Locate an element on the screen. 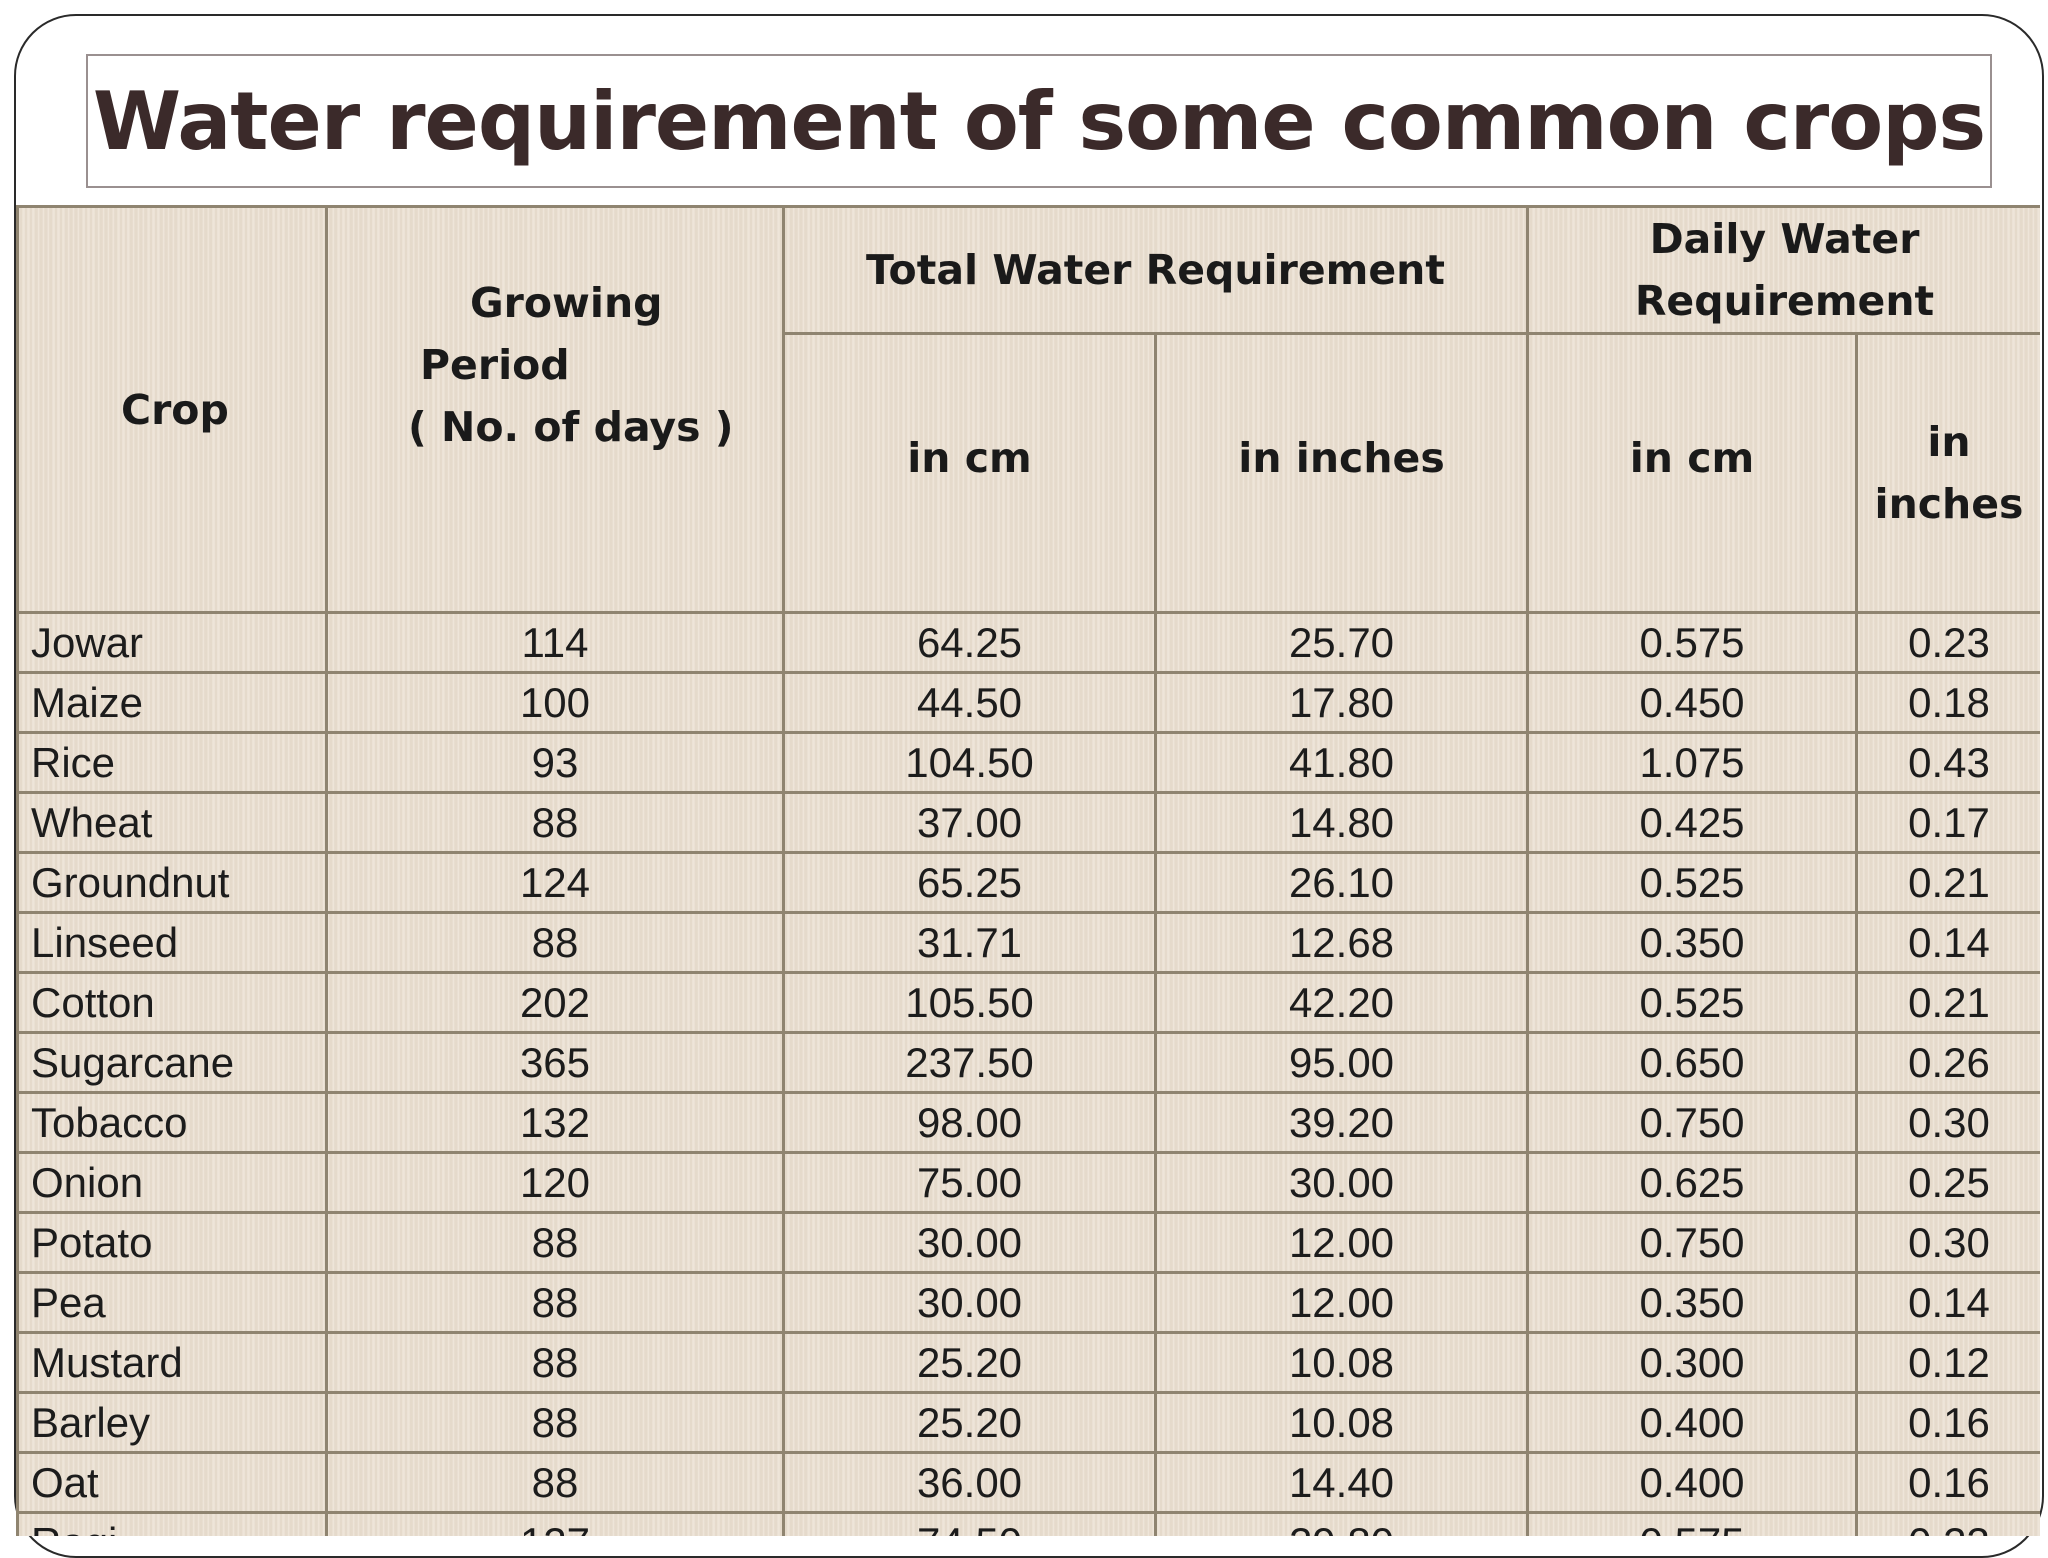 The image size is (2048, 1558). cell-total-cm: 36.00 is located at coordinates (969, 1482).